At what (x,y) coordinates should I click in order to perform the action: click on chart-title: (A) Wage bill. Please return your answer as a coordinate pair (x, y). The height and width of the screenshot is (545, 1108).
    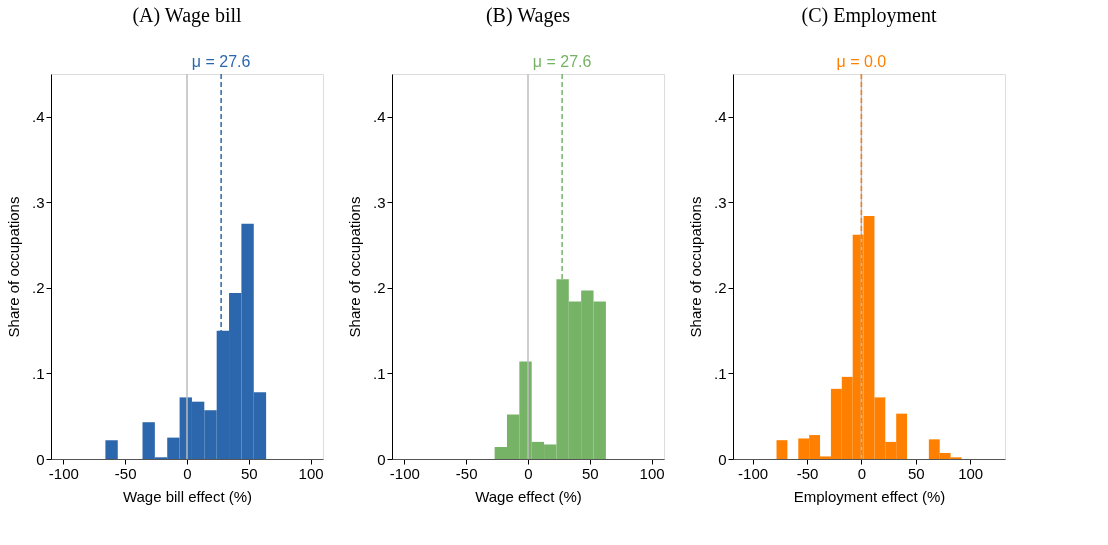
    Looking at the image, I should click on (187, 15).